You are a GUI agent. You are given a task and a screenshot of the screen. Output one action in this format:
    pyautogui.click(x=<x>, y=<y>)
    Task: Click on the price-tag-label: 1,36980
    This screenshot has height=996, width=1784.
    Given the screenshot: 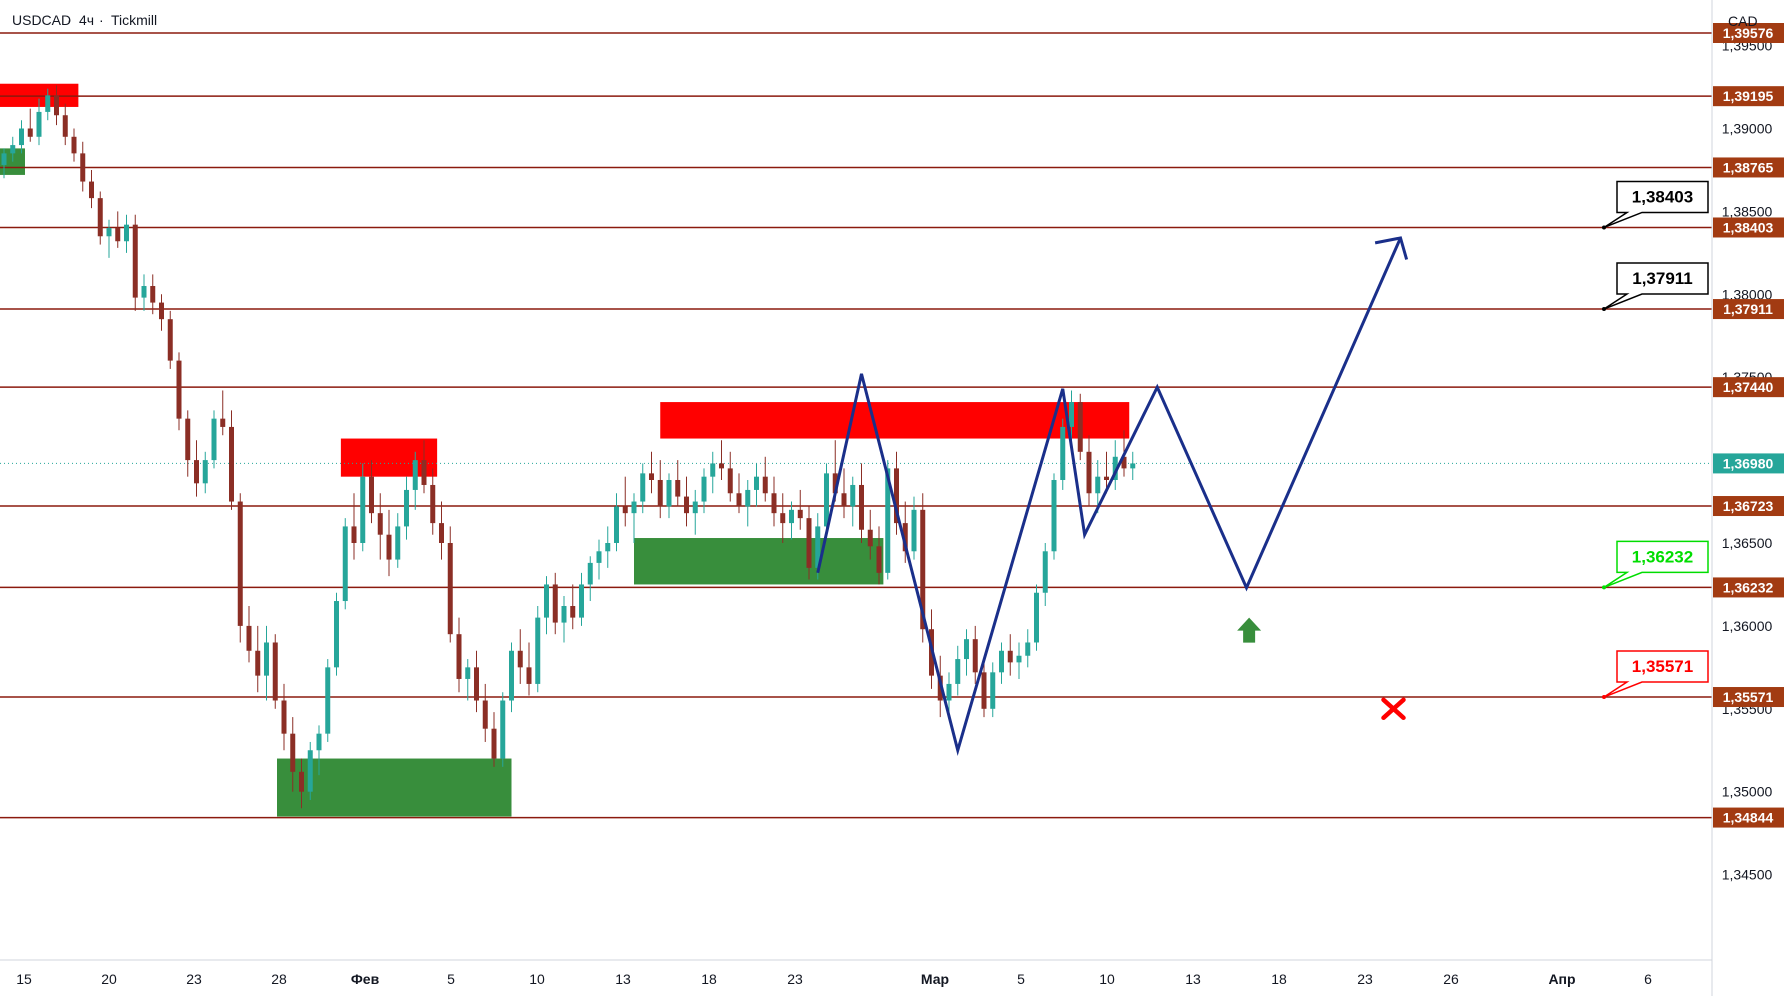 What is the action you would take?
    pyautogui.click(x=1748, y=463)
    